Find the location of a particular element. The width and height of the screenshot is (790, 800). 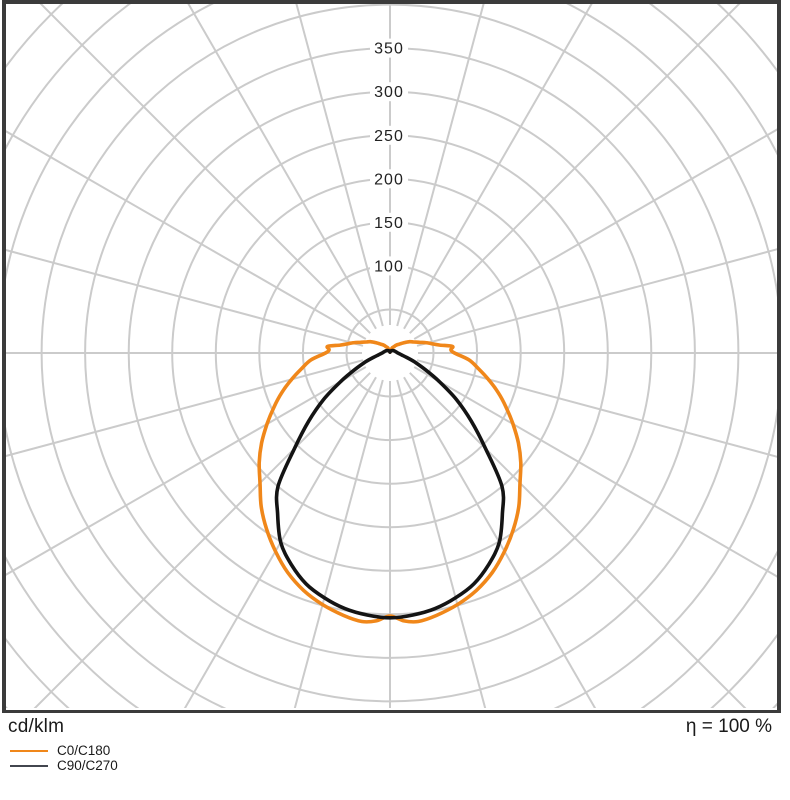

radial-tick-label: 350 is located at coordinates (389, 49).